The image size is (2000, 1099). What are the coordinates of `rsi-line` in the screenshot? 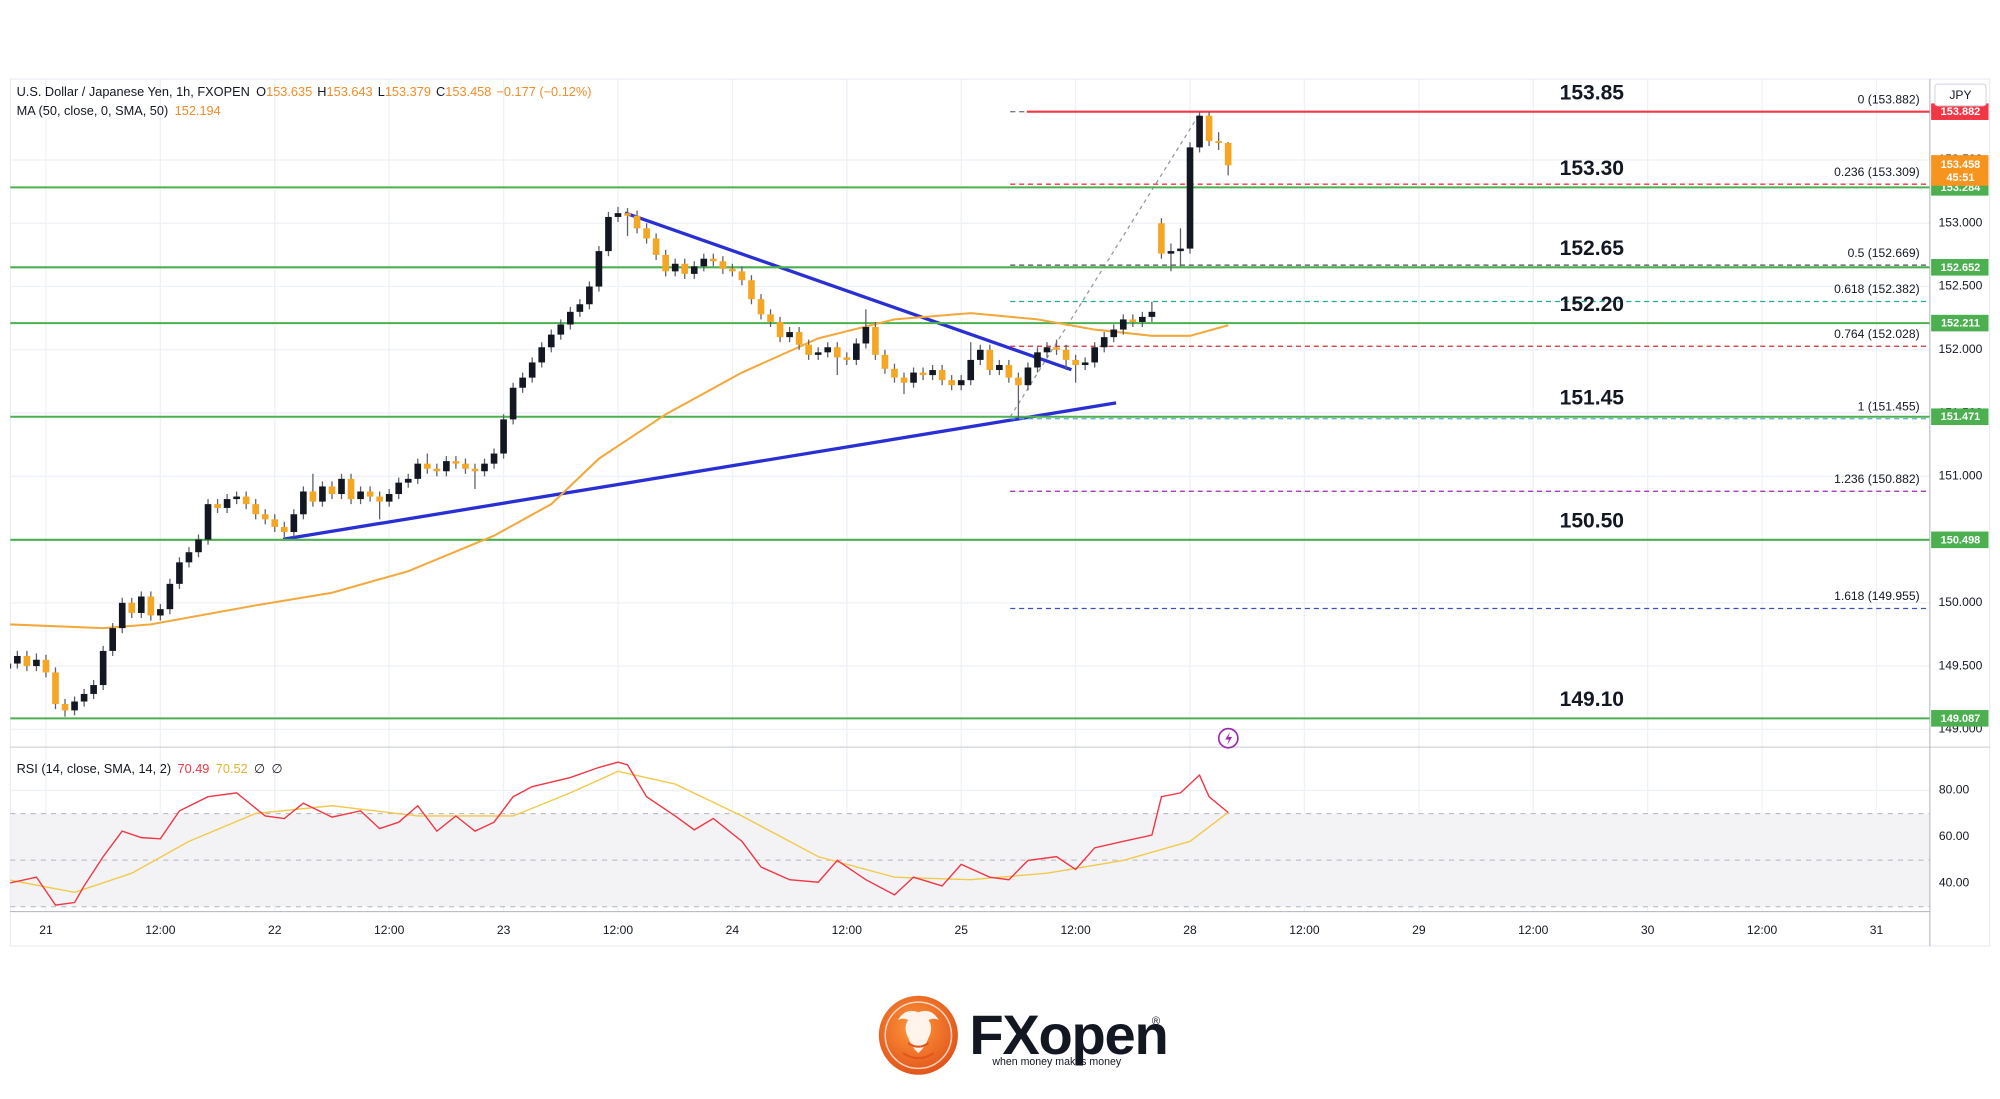 It's located at (619, 832).